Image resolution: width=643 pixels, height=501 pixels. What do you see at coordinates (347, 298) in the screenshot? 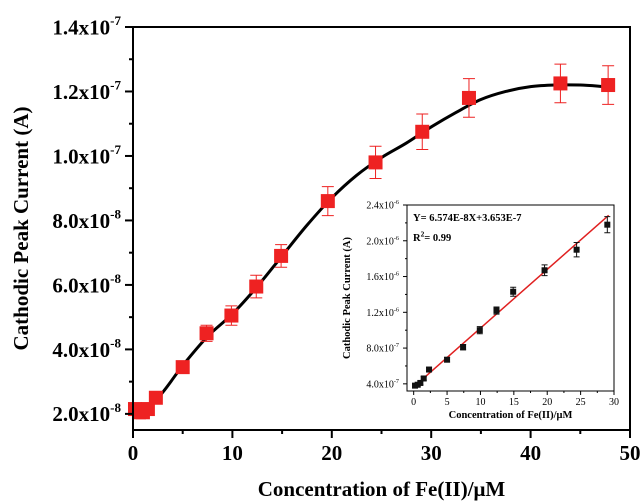
I see `inset-y-axis-label: Cathodic Peak Current (A)` at bounding box center [347, 298].